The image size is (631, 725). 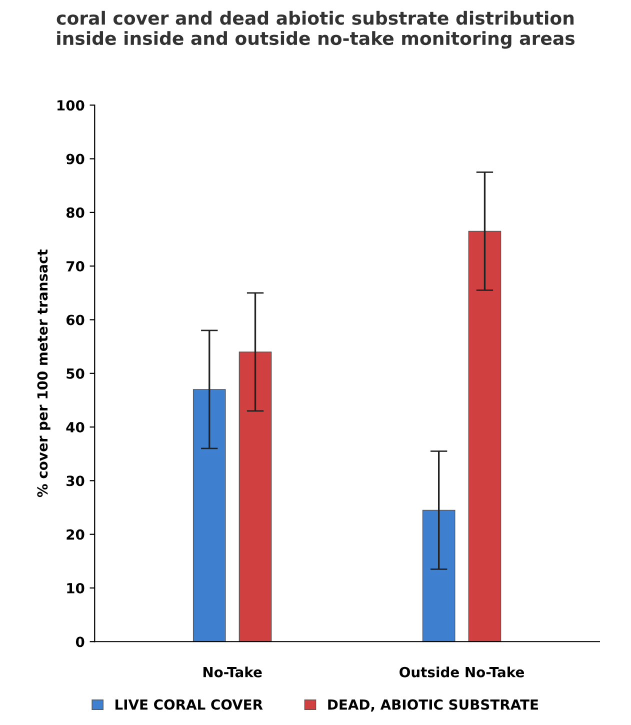 I want to click on legend-label: DEAD, ABIOTIC SUBSTRATE, so click(x=433, y=705).